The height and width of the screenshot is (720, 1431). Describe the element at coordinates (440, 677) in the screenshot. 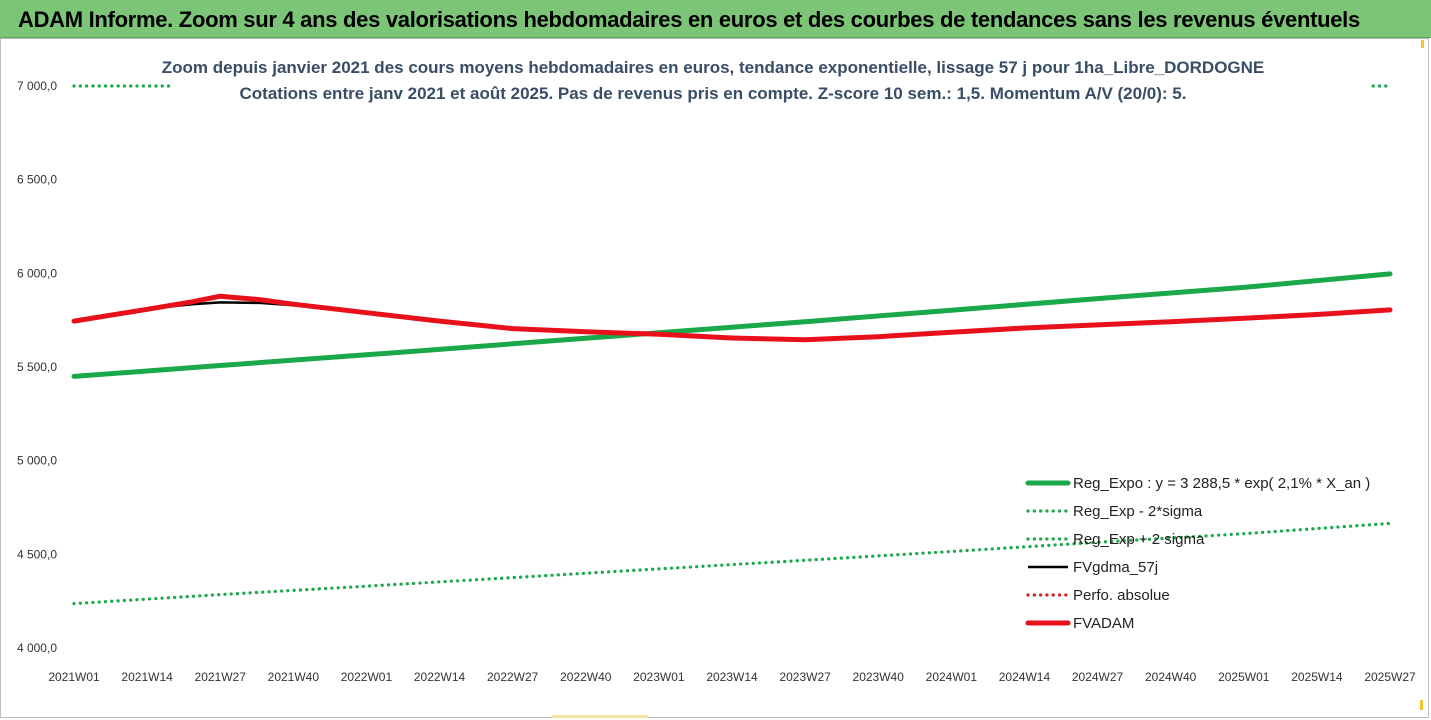

I see `x-tick-label: 2022W14` at that location.